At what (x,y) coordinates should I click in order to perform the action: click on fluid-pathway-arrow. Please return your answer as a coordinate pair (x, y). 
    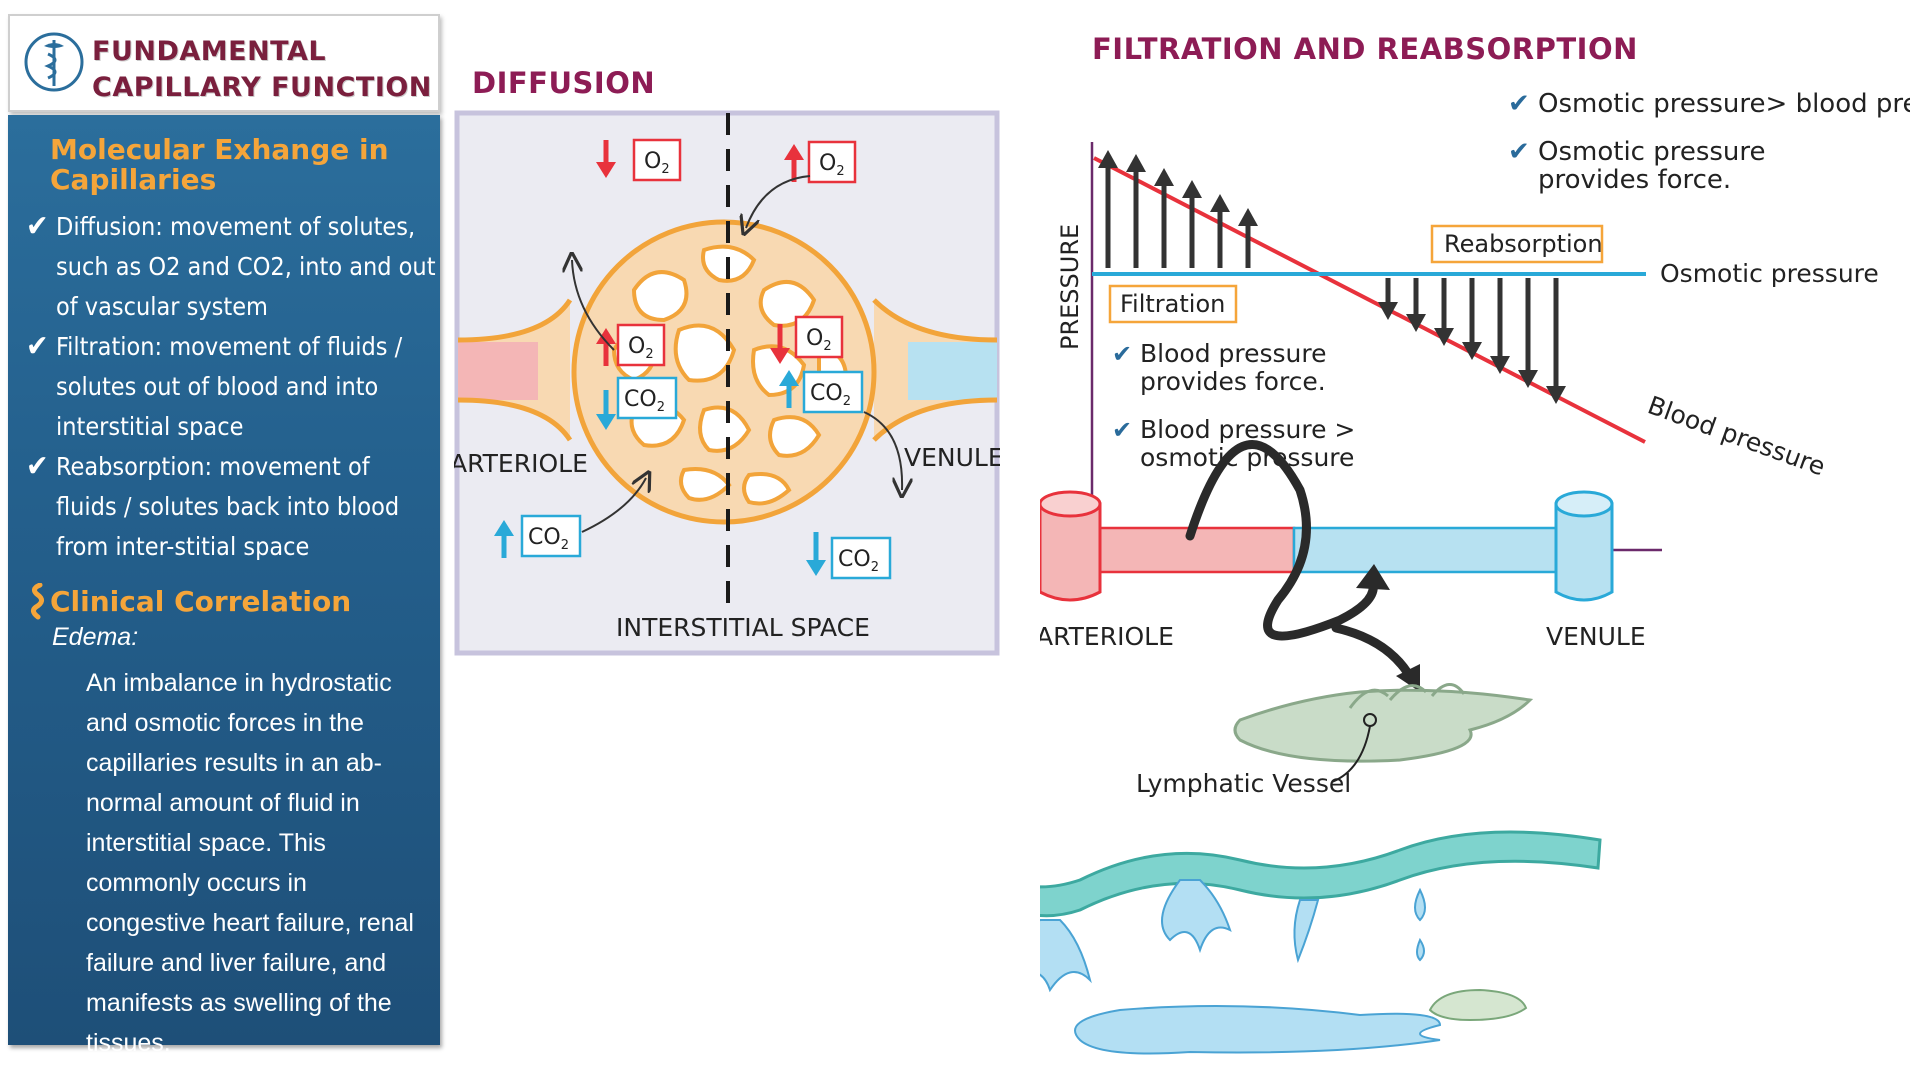
    Looking at the image, I should click on (1281, 540).